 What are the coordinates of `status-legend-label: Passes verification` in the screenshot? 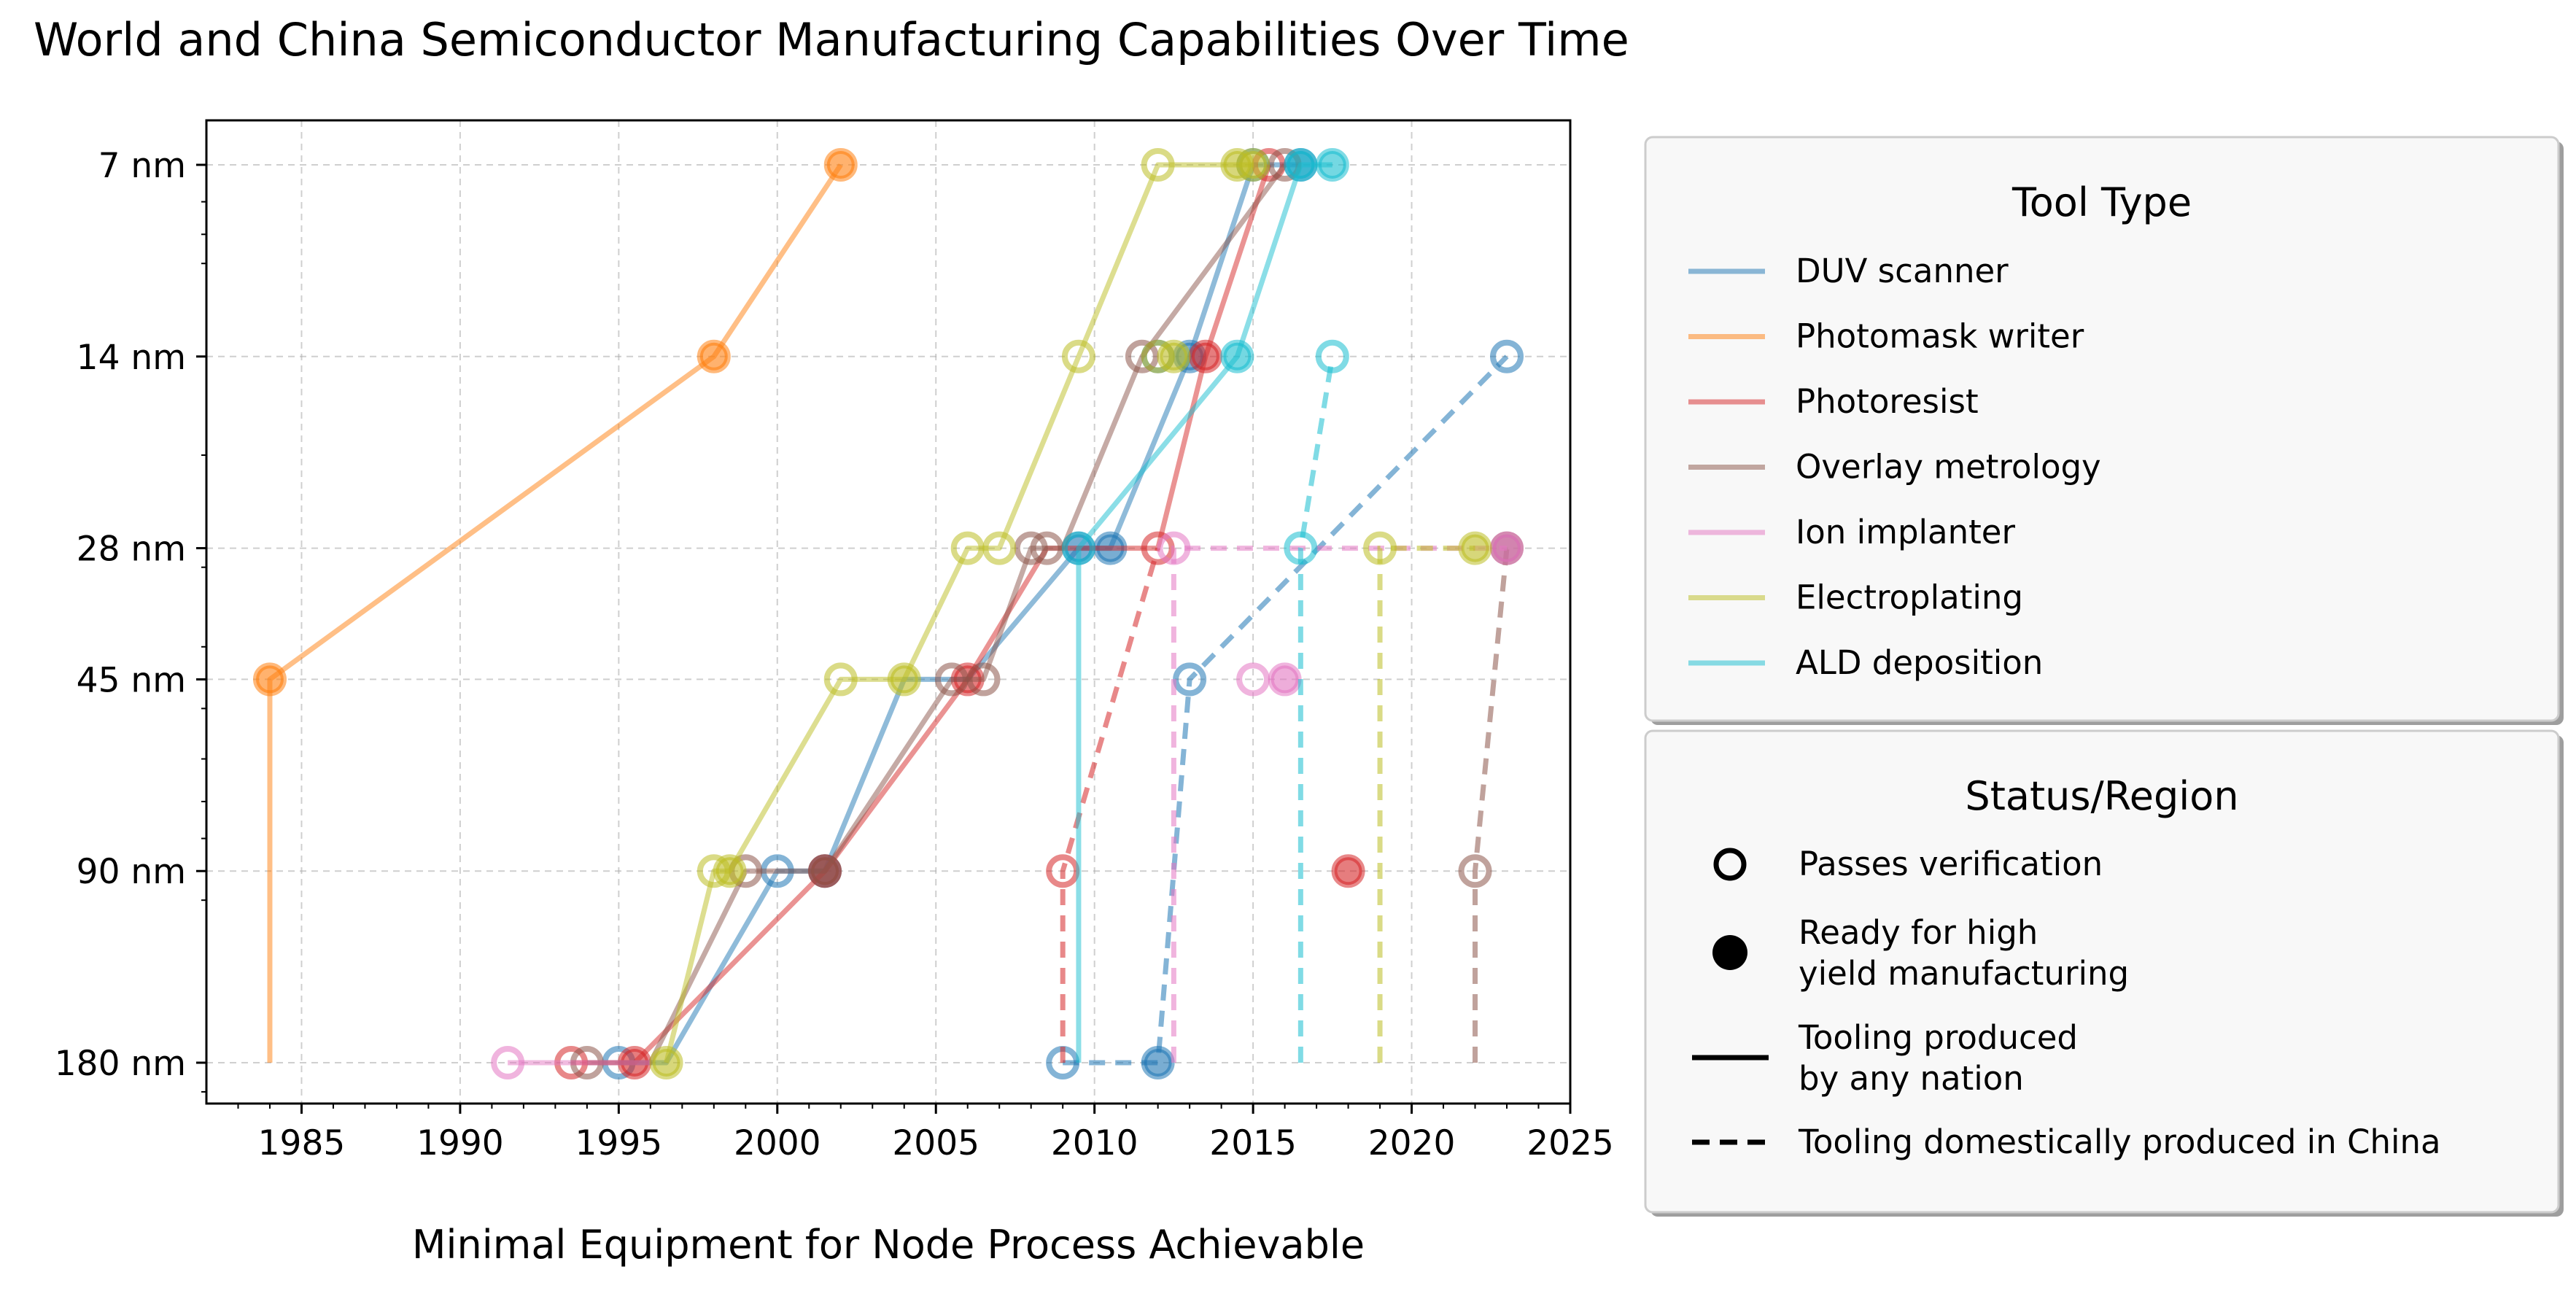 It's located at (1951, 864).